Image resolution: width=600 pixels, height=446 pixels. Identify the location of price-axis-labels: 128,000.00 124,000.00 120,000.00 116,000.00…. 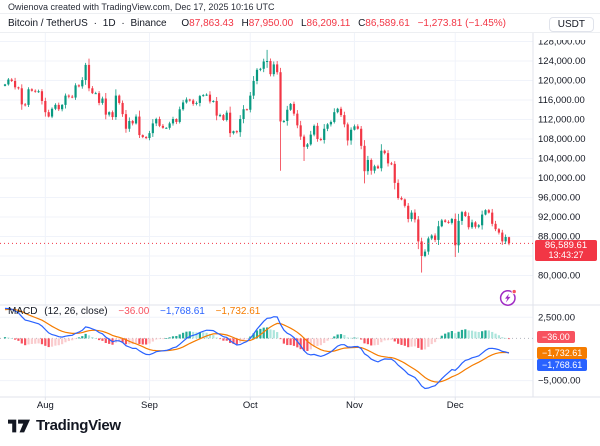
(562, 212).